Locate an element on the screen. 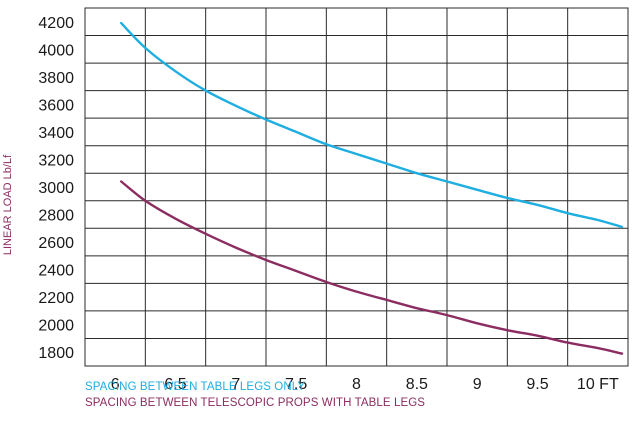  y-tick-label: 3600 is located at coordinates (56, 105).